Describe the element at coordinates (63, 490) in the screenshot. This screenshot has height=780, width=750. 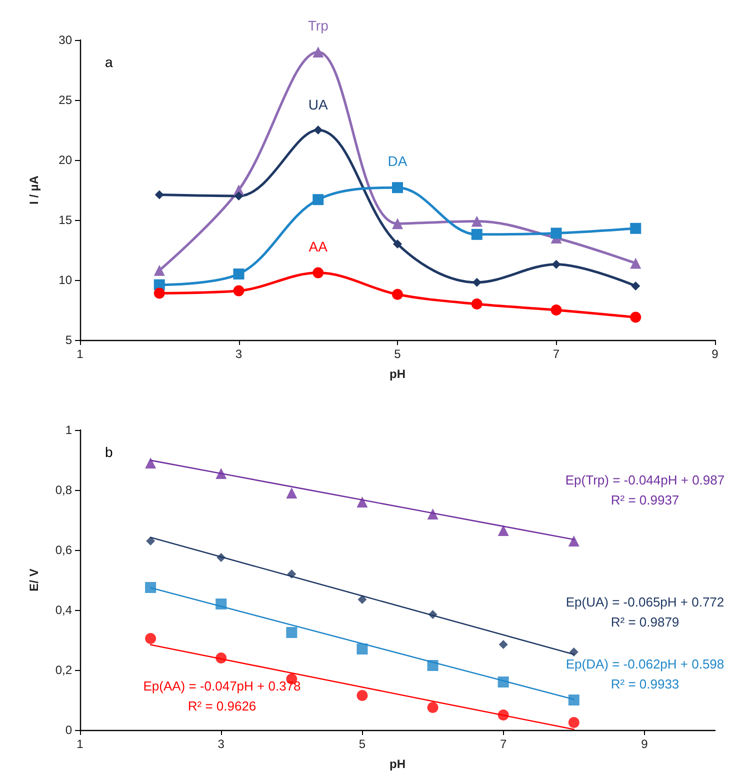
I see `y-tick-label: 0,8` at that location.